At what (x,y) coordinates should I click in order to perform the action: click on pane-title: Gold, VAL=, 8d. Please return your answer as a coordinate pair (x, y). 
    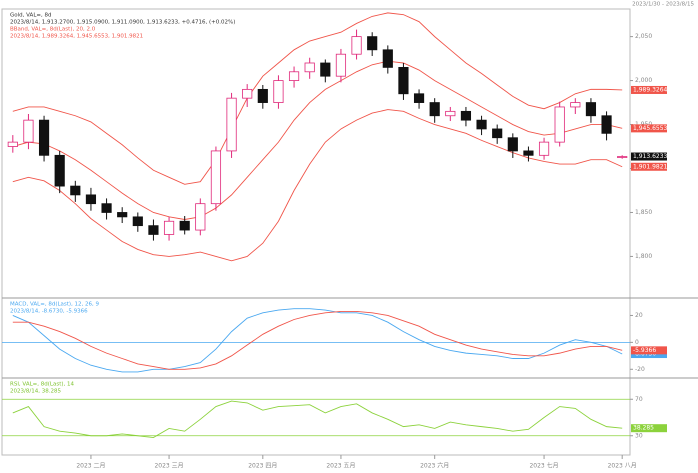
    Looking at the image, I should click on (30, 16).